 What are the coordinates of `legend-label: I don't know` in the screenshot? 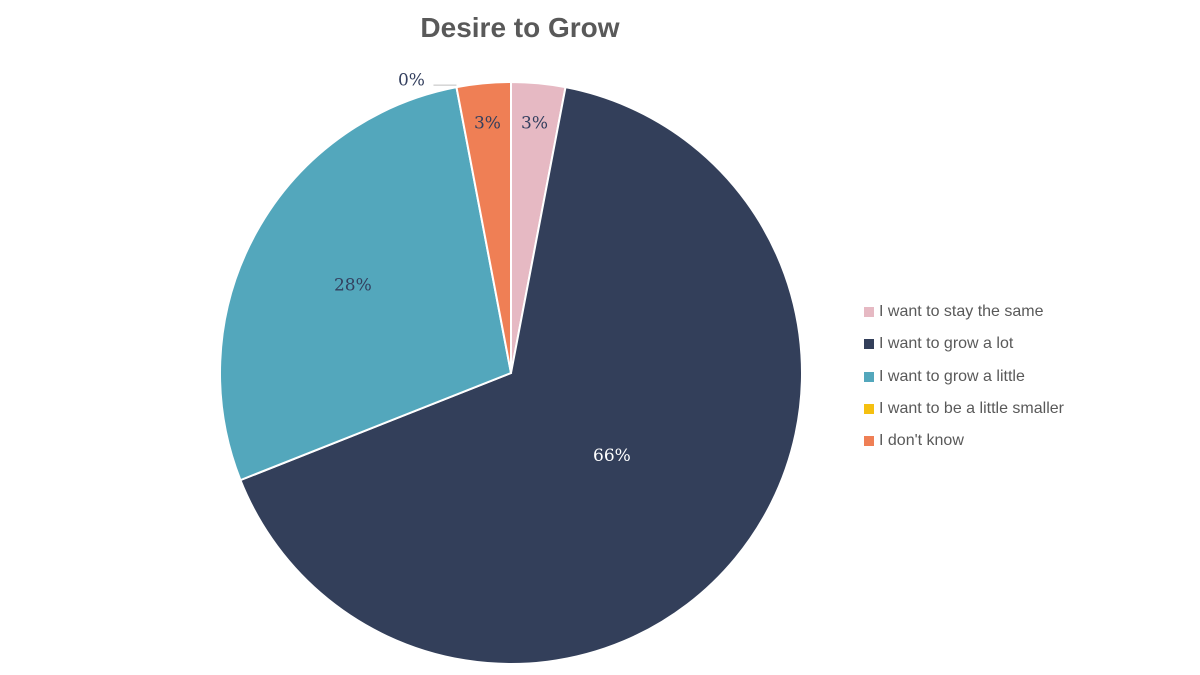 It's located at (921, 441).